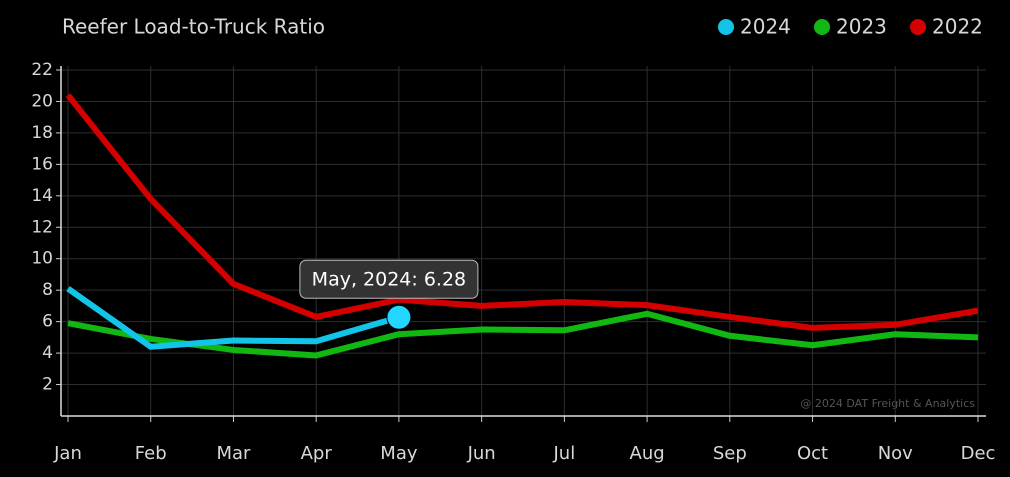 The height and width of the screenshot is (477, 1010). I want to click on x-tick-label: Feb, so click(151, 453).